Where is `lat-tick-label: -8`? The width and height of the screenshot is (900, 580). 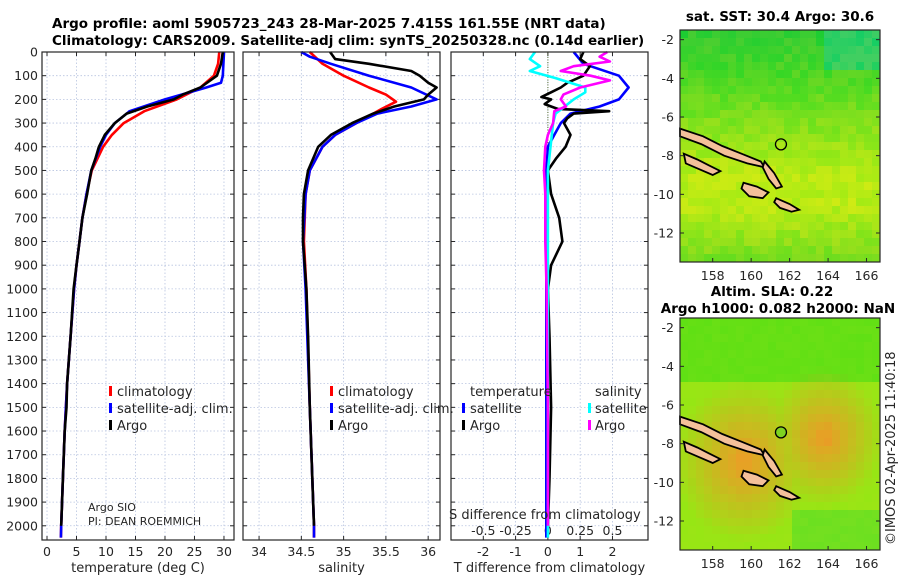 lat-tick-label: -8 is located at coordinates (668, 155).